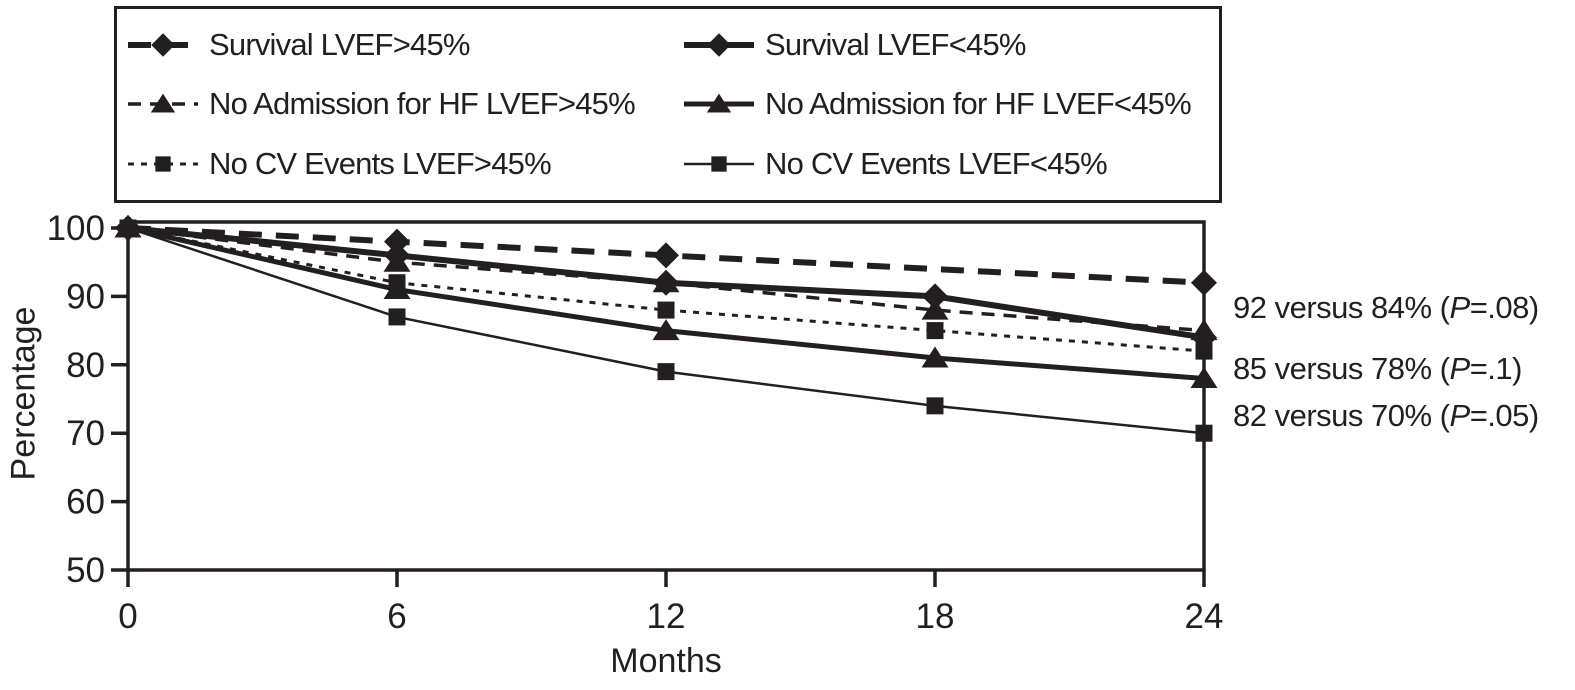  I want to click on legend-item-no-admission-lt45: No Admission for HF LVEF<45%, so click(949, 104).